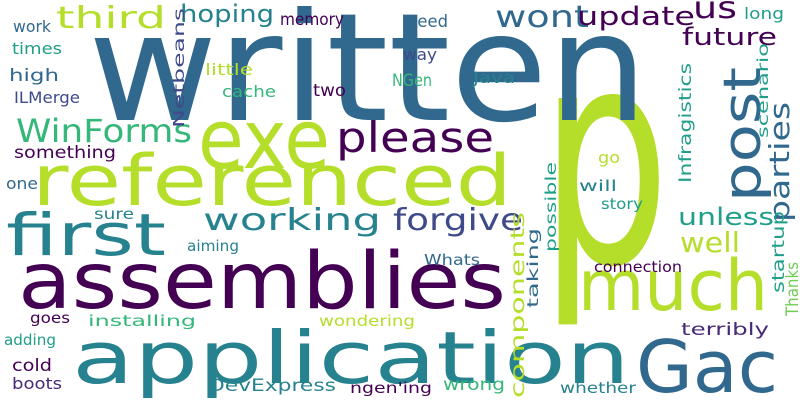 The image size is (800, 400). Describe the element at coordinates (391, 388) in the screenshot. I see `cloud-word: ngen'ing` at that location.